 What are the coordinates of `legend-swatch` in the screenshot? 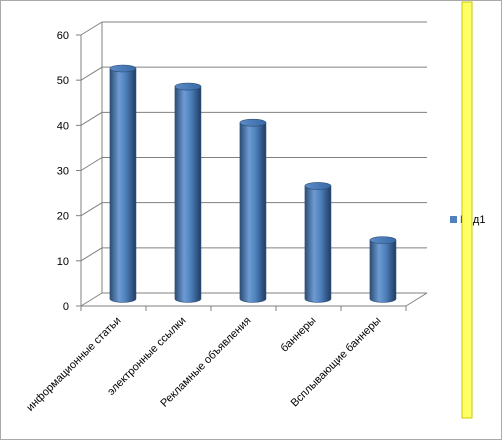 It's located at (453, 219).